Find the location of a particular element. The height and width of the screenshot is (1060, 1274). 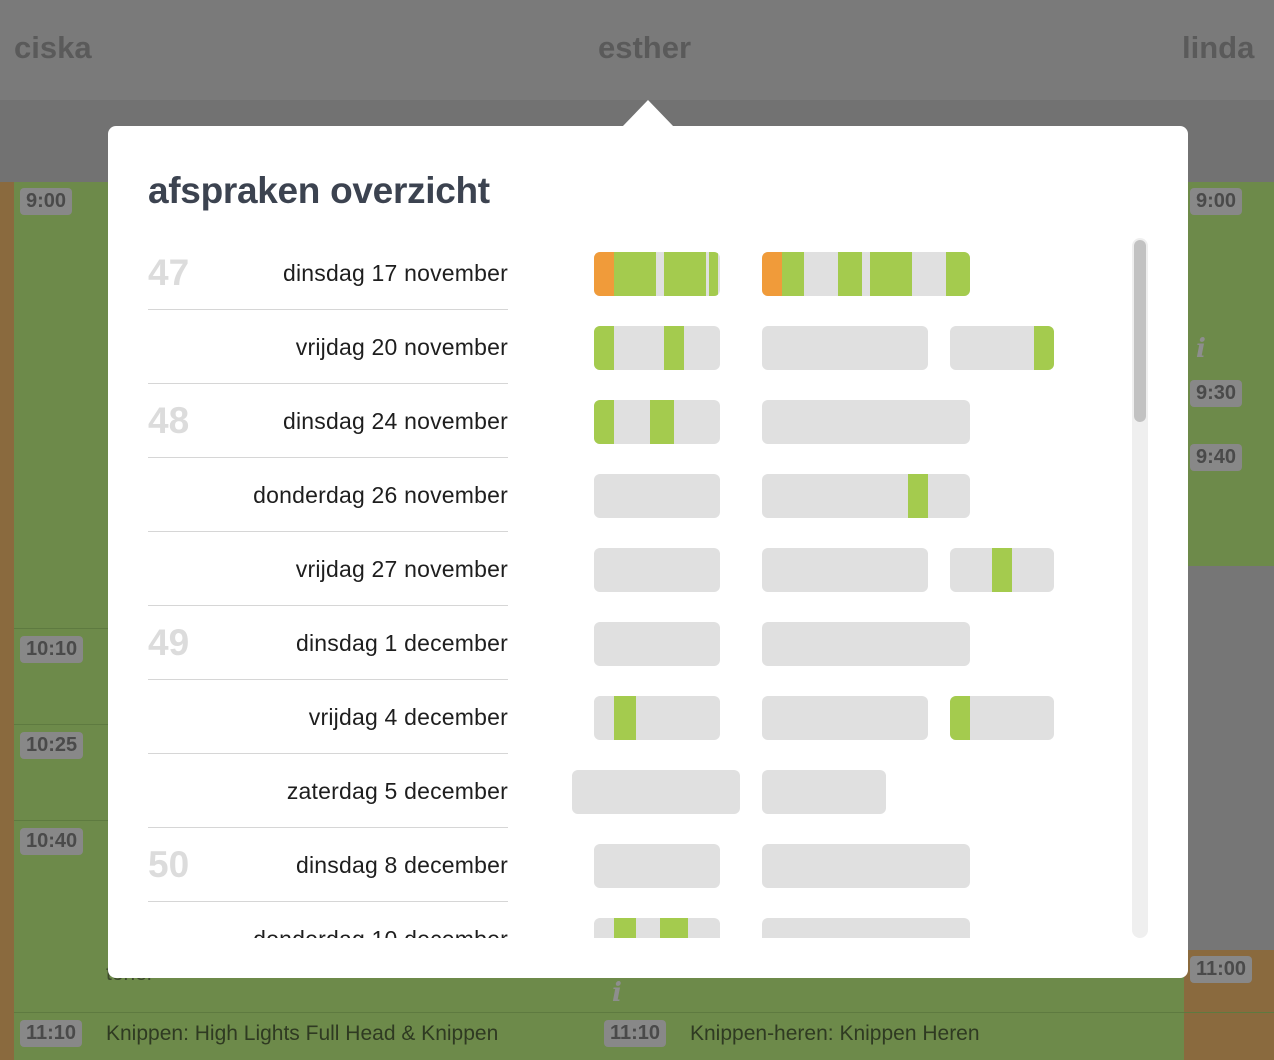

day-row: 47 dinsdag 17 november is located at coordinates (648, 273).